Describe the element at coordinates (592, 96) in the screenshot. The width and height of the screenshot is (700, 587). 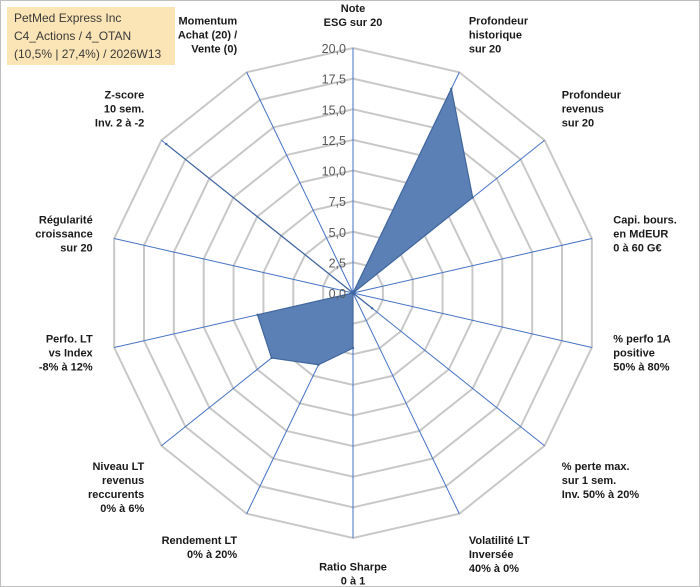
I see `axis-label-2-line-0: Profondeur` at that location.